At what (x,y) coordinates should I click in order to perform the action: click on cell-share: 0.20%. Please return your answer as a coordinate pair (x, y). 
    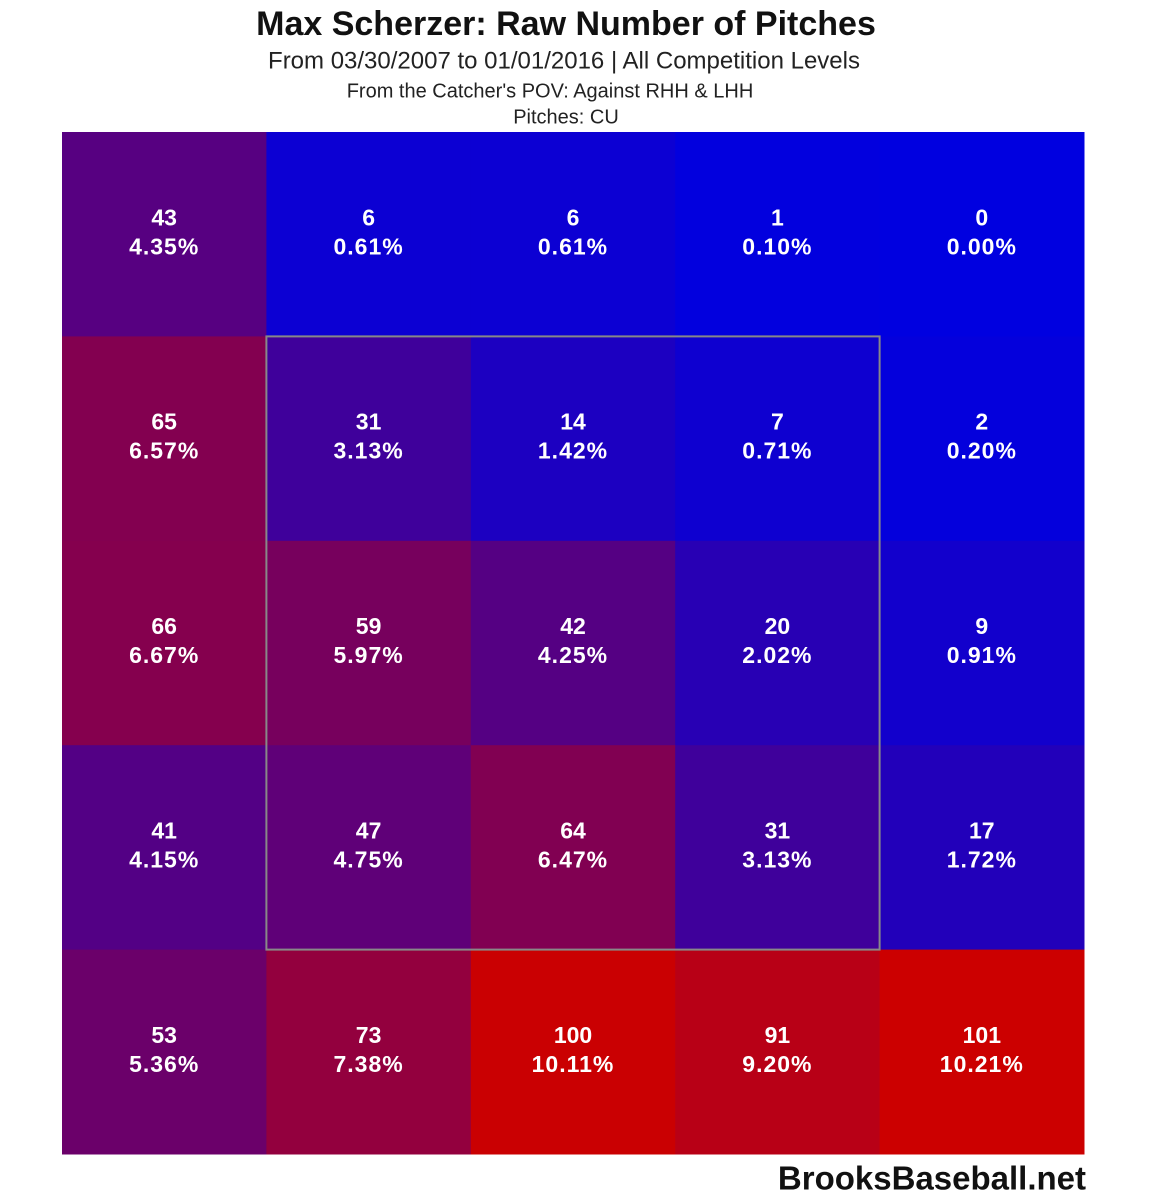
    Looking at the image, I should click on (982, 451).